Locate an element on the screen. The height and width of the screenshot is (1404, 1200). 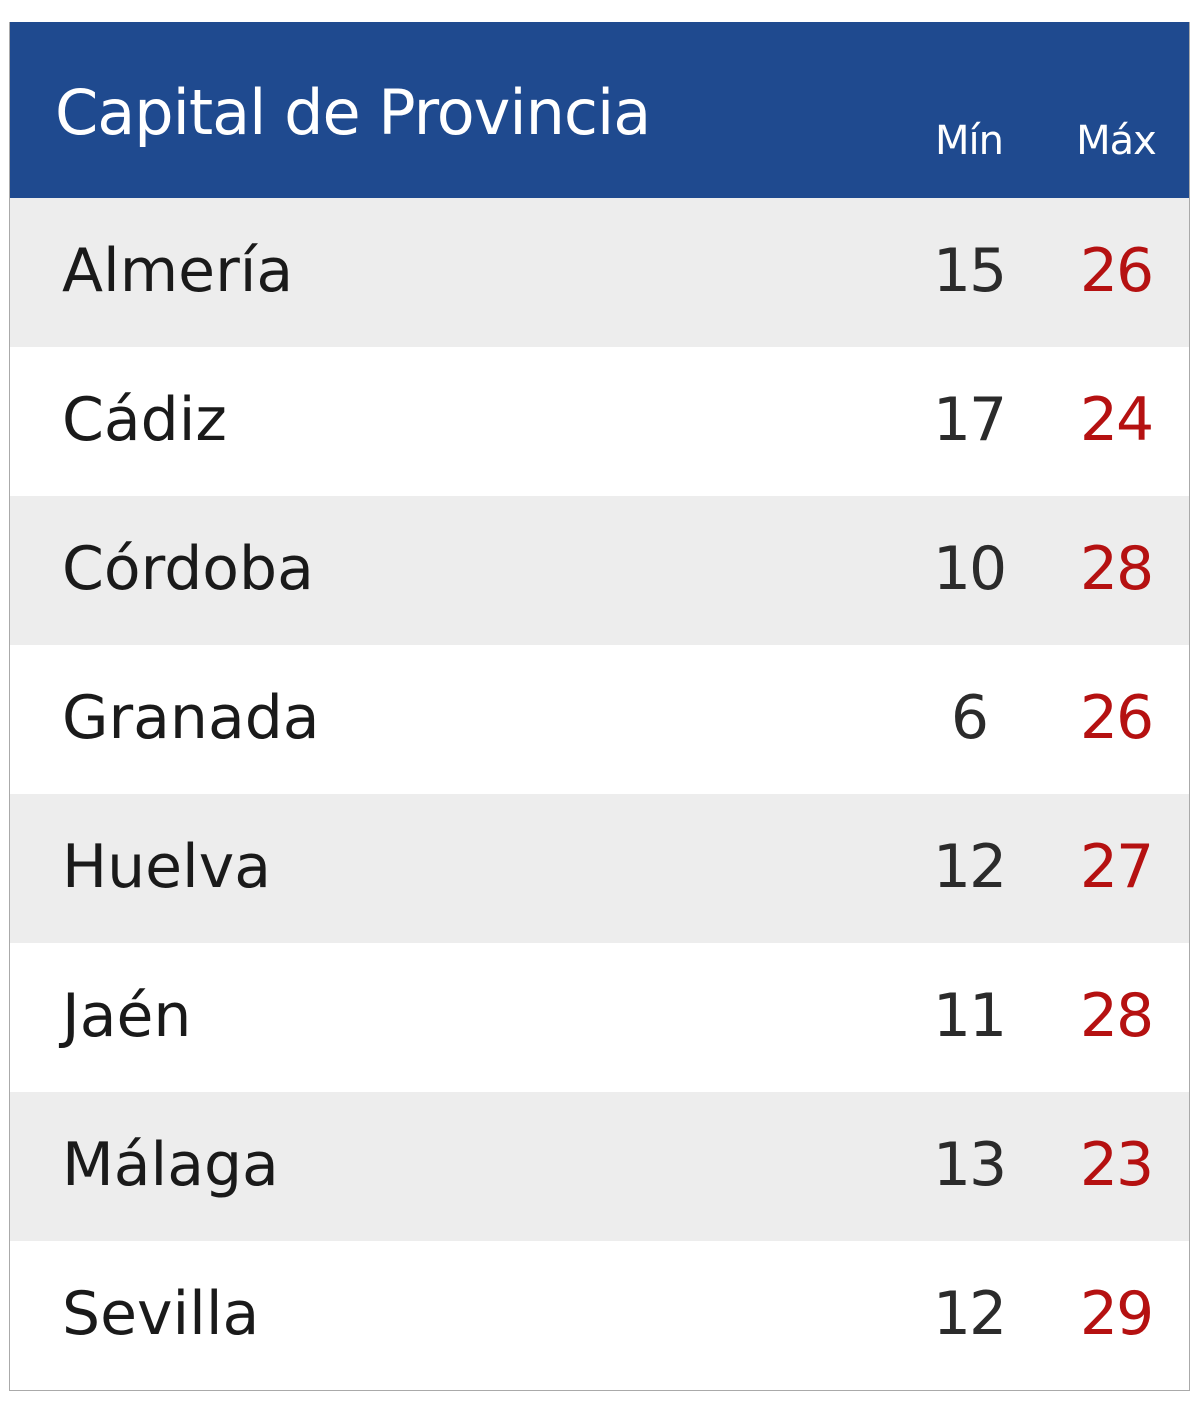
table-header: Capital de Provincia Mín Máx is located at coordinates (599, 110).